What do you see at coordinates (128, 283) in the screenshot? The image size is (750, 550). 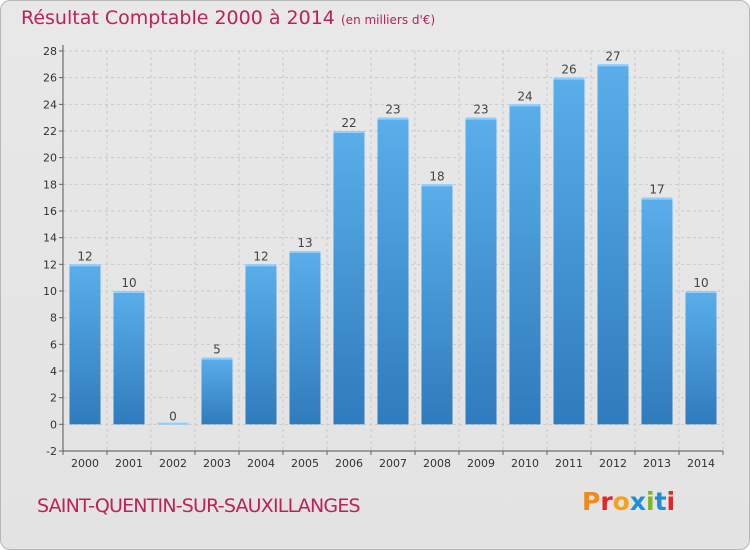 I see `data-label-2001: 10` at bounding box center [128, 283].